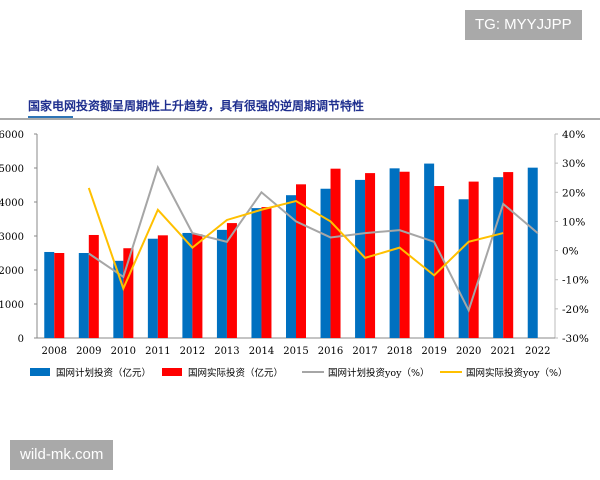 The image size is (600, 480). I want to click on x-tick-label: 2011, so click(157, 351).